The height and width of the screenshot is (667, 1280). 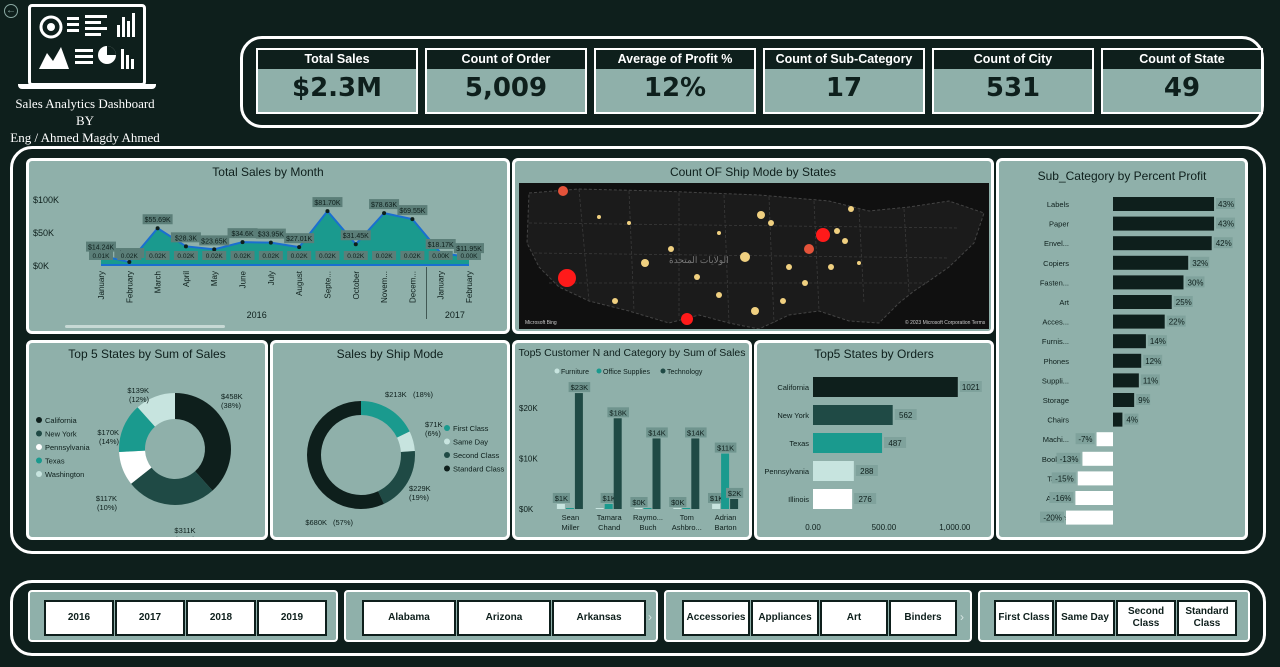 What do you see at coordinates (221, 618) in the screenshot?
I see `slicer-year-2018: 2018` at bounding box center [221, 618].